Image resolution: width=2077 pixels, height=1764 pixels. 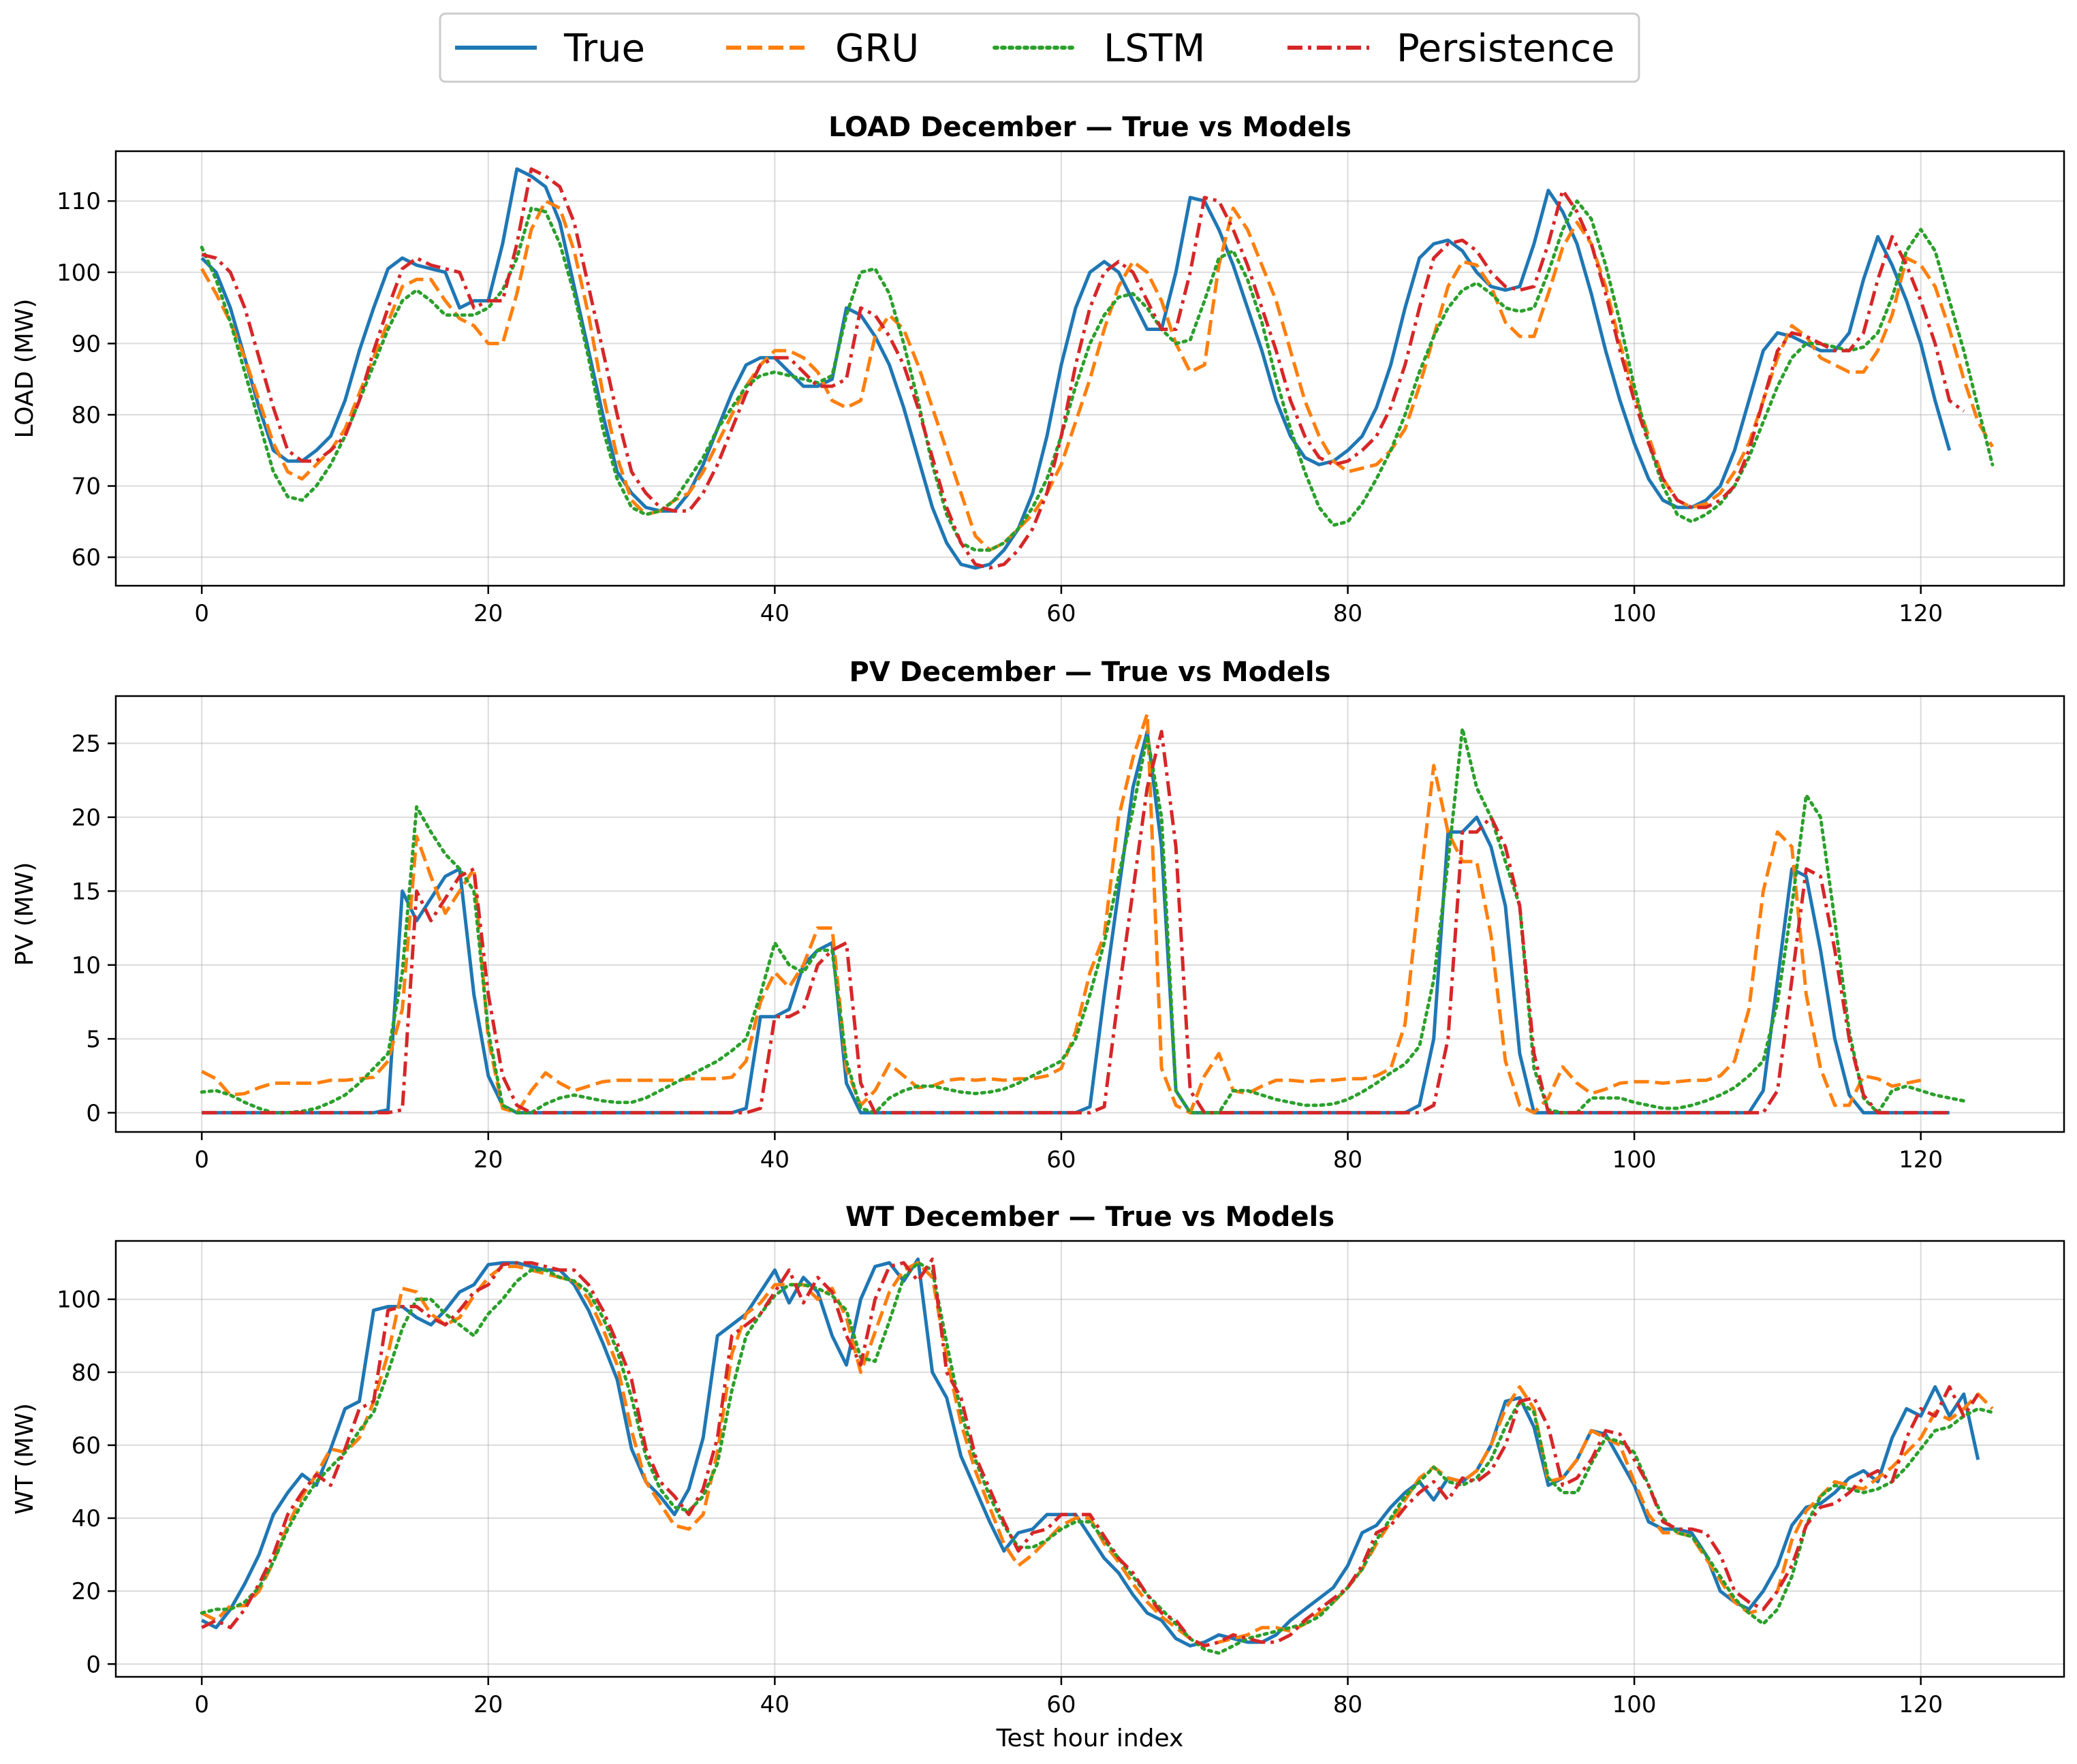 What do you see at coordinates (550, 49) in the screenshot?
I see `legend-entry-true: True` at bounding box center [550, 49].